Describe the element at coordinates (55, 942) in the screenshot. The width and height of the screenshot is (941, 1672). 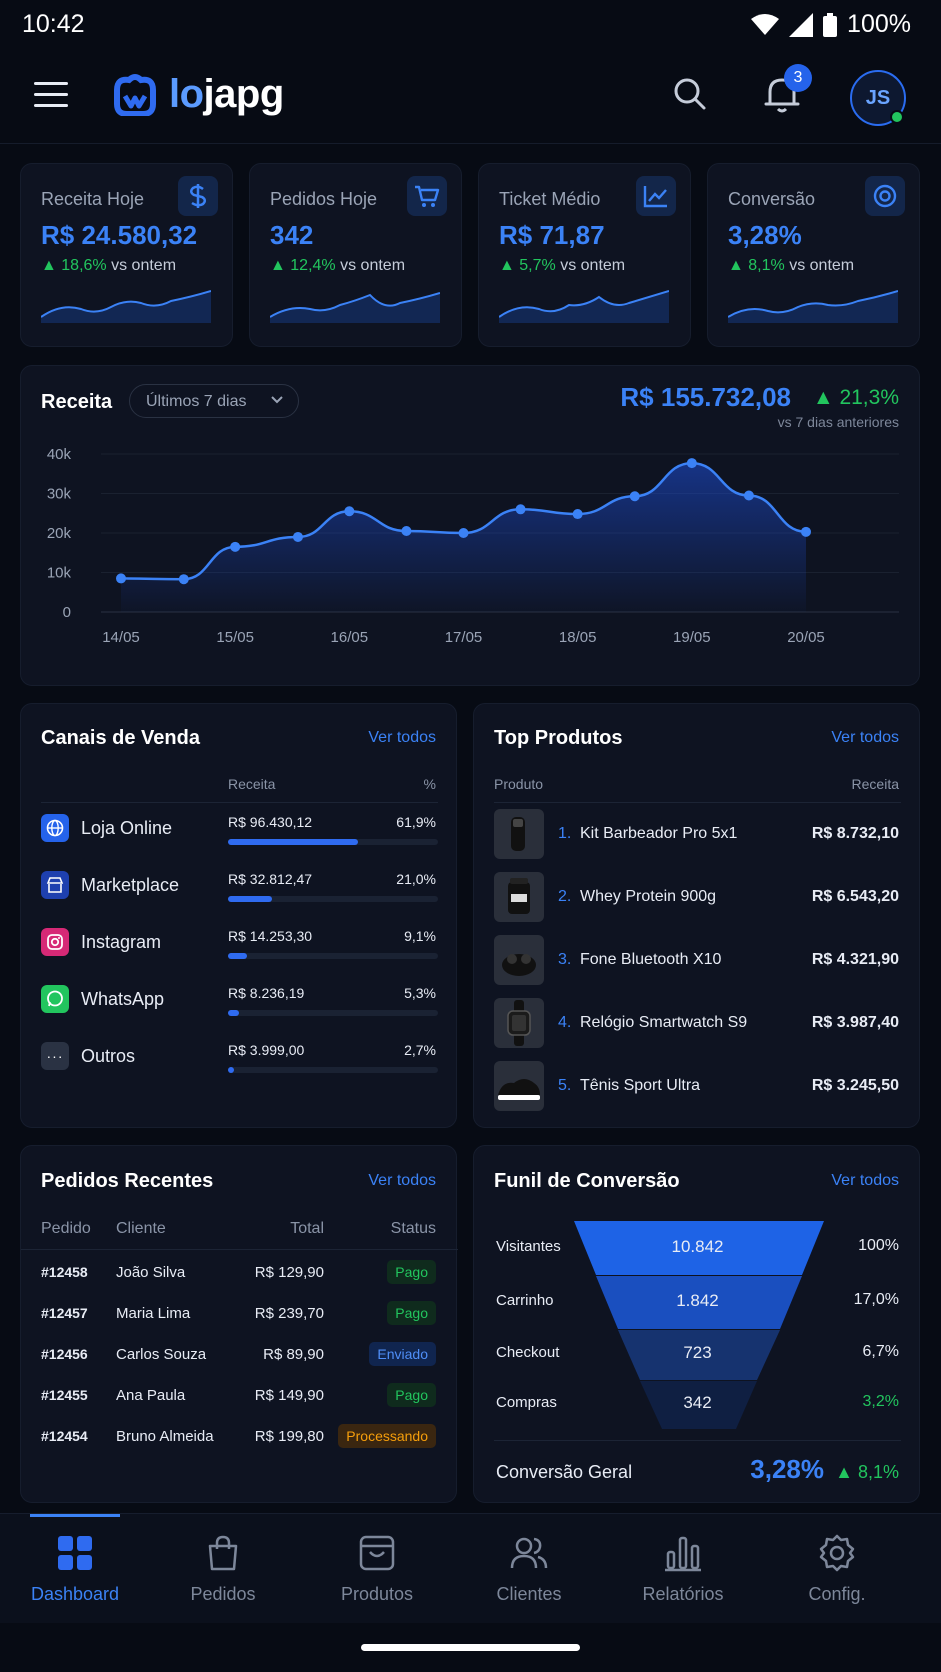
I see `instagram-icon` at that location.